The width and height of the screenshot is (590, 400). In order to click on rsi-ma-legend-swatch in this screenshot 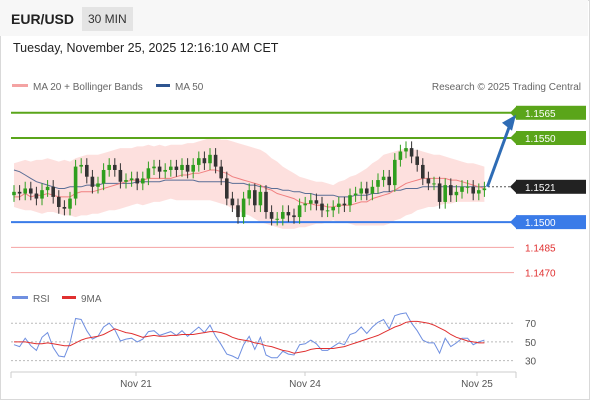, I will do `click(69, 297)`.